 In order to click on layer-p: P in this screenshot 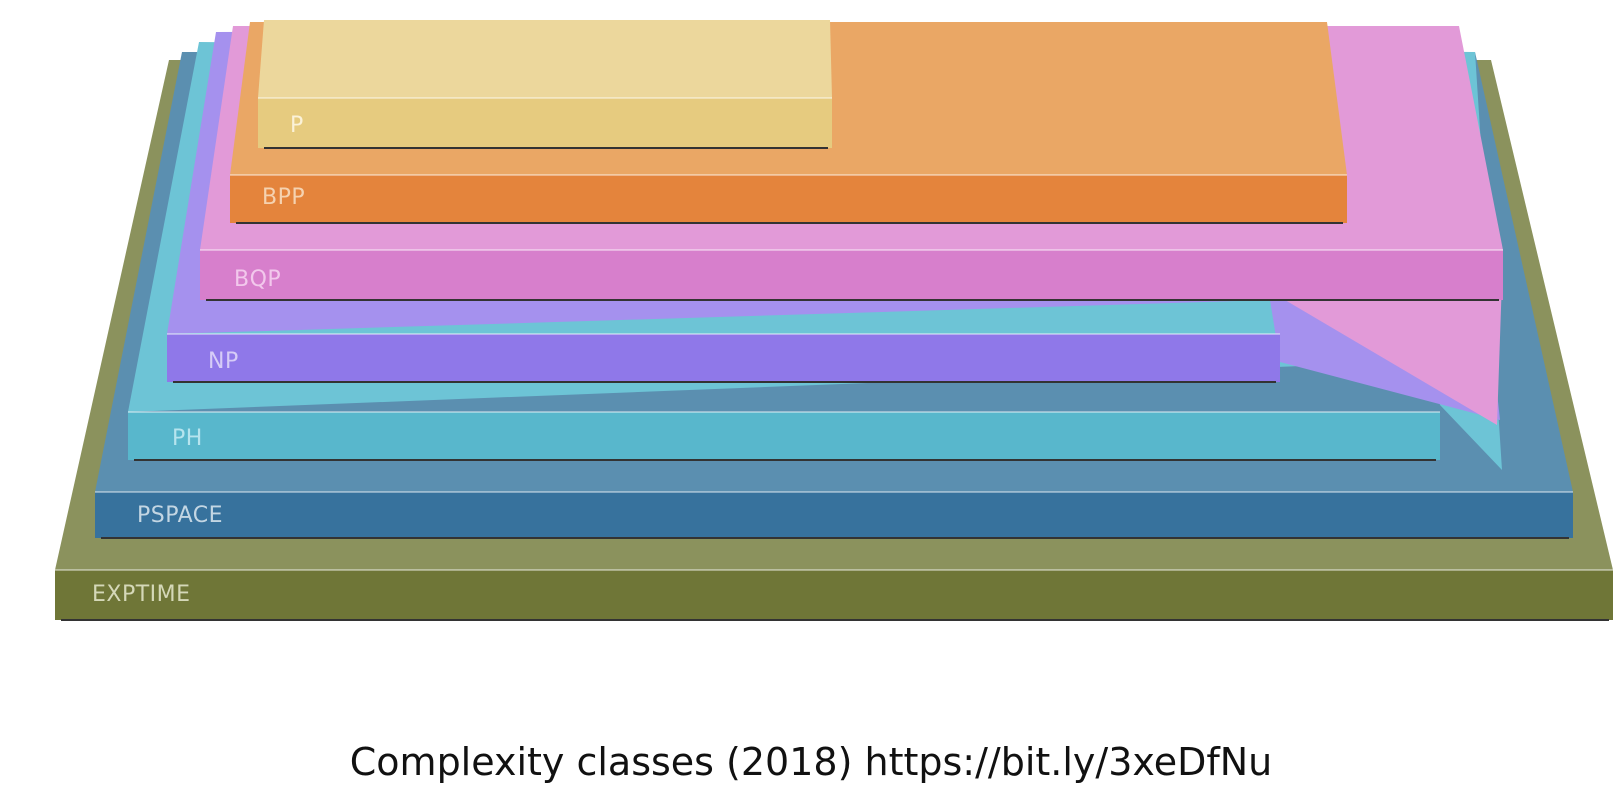, I will do `click(545, 84)`.